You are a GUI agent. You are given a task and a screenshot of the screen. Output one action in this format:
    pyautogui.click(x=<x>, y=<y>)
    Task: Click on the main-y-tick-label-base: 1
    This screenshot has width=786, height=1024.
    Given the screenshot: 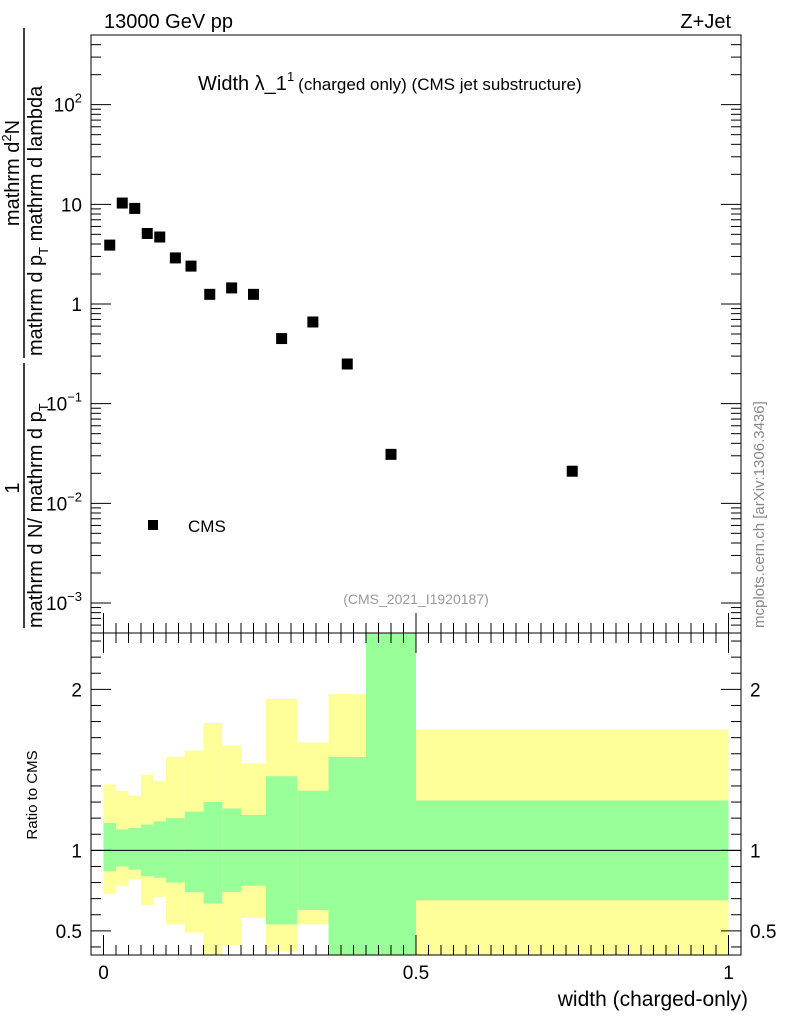 What is the action you would take?
    pyautogui.click(x=76, y=305)
    